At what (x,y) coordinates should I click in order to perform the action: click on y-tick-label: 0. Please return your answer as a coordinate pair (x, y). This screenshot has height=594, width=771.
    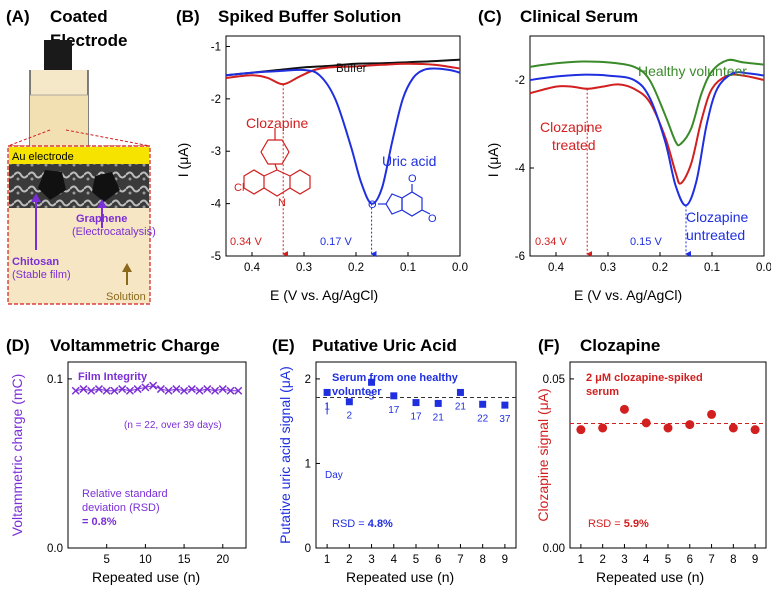
    Looking at the image, I should click on (308, 549).